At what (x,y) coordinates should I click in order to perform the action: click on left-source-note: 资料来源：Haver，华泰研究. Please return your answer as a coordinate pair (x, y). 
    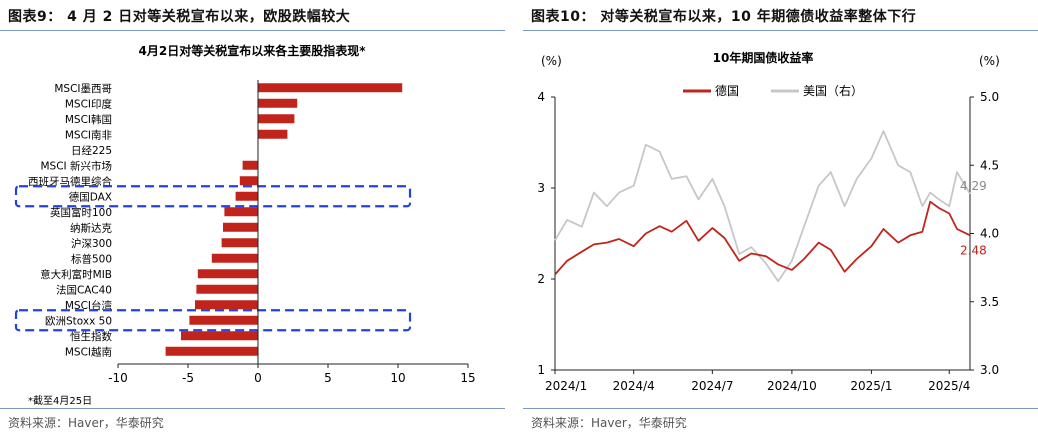
    Looking at the image, I should click on (86, 423).